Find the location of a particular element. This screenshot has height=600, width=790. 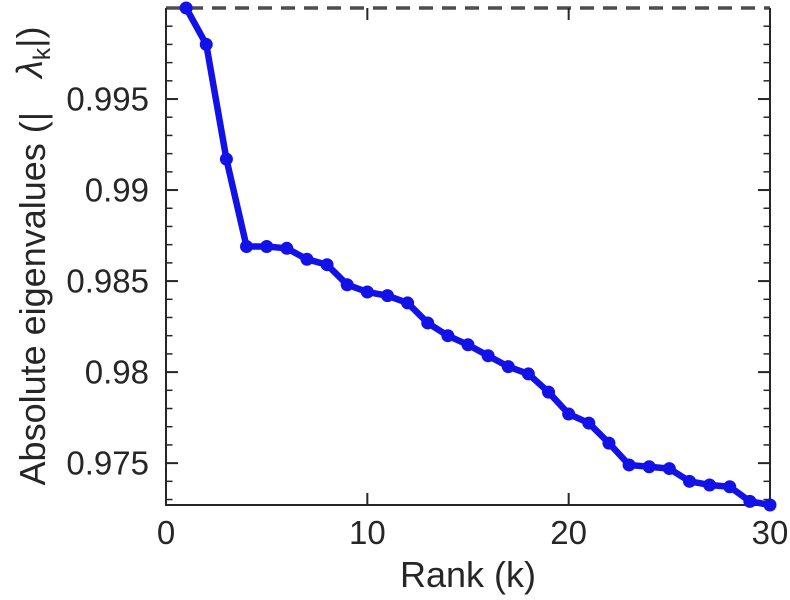

x-tick-labels: 0 10 20 30 is located at coordinates (473, 532).